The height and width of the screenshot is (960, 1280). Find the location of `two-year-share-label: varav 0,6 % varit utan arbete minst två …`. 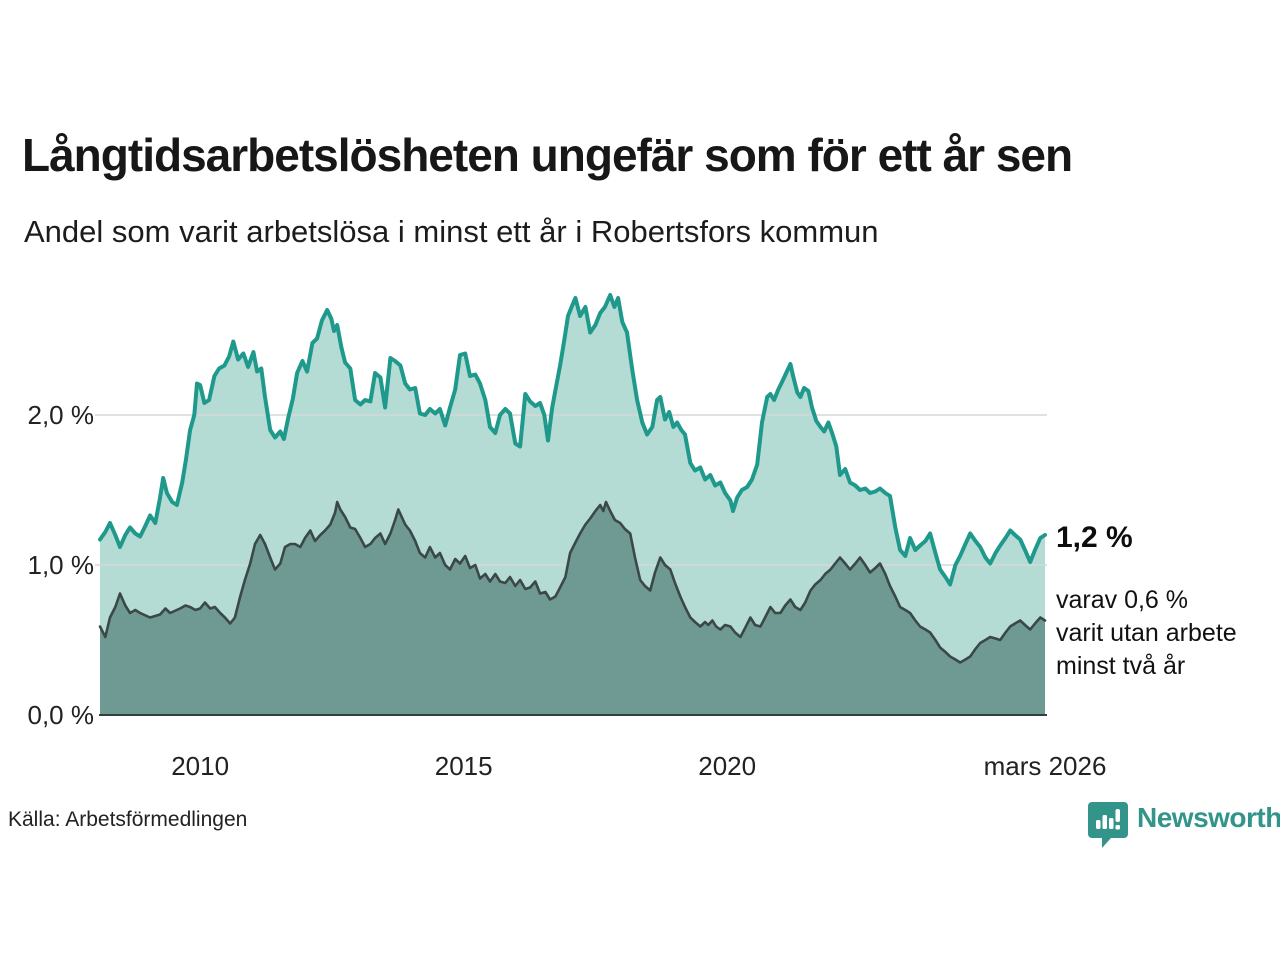

two-year-share-label: varav 0,6 % varit utan arbete minst två … is located at coordinates (1146, 633).